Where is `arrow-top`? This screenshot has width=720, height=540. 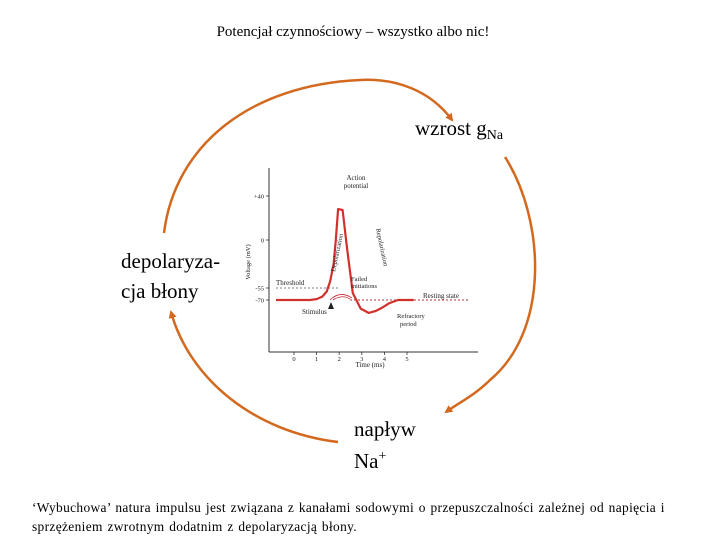
arrow-top is located at coordinates (308, 156).